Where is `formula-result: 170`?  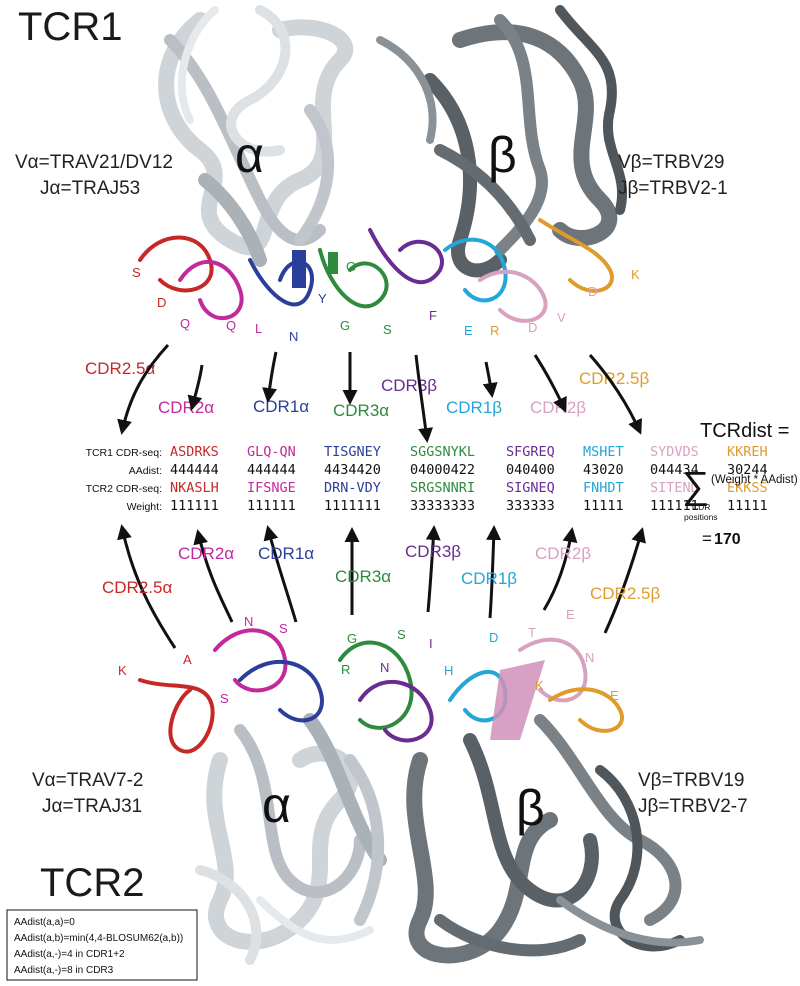 formula-result: 170 is located at coordinates (727, 539).